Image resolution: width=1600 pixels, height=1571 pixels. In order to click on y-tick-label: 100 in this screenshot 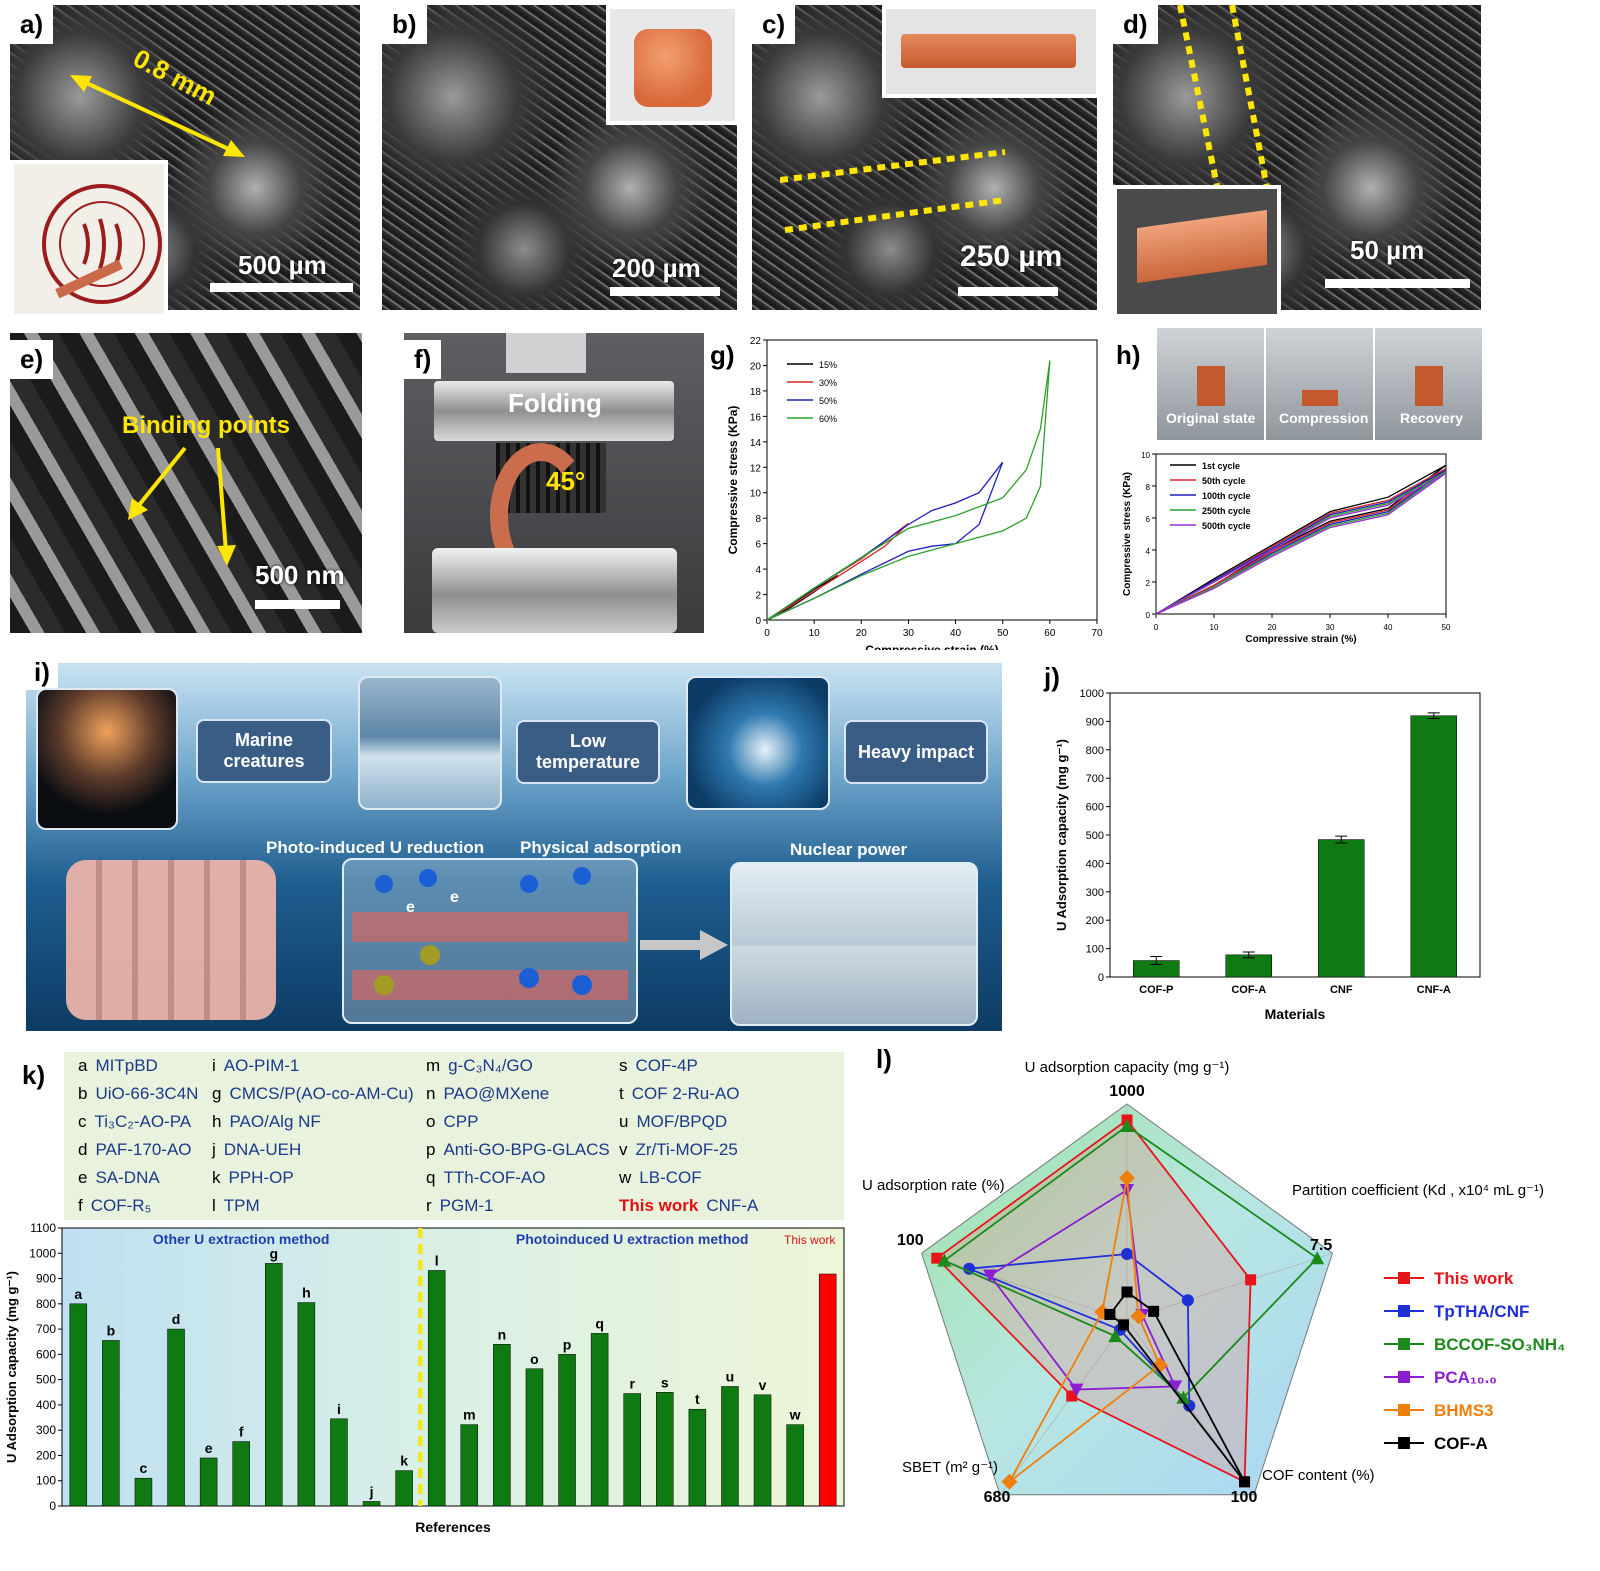, I will do `click(1095, 950)`.